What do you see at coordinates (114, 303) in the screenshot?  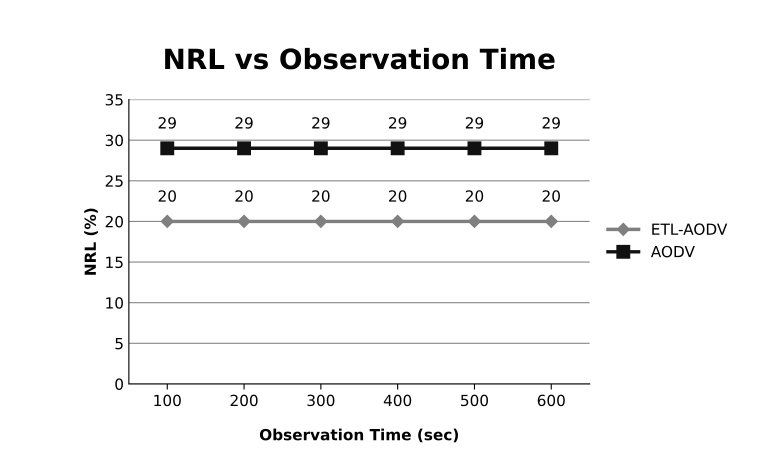 I see `y-tick-label: 10` at bounding box center [114, 303].